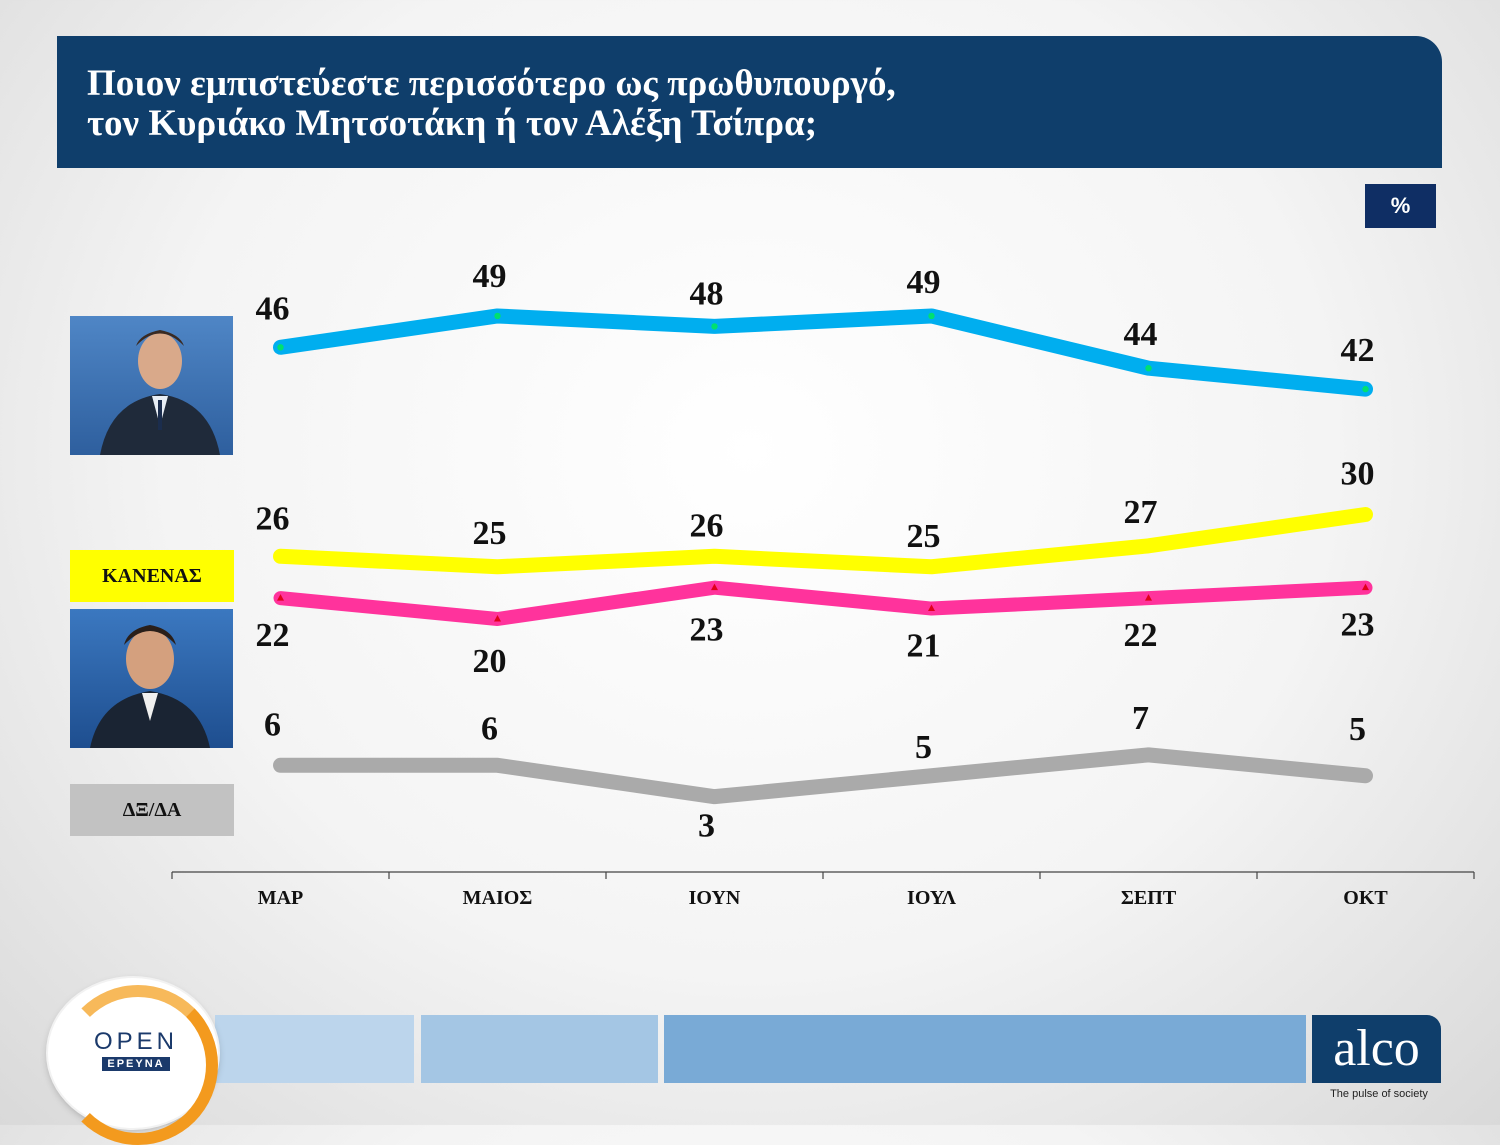 The height and width of the screenshot is (1145, 1500). Describe the element at coordinates (152, 810) in the screenshot. I see `legend-dk: ΔΞ/ΔΑ` at that location.